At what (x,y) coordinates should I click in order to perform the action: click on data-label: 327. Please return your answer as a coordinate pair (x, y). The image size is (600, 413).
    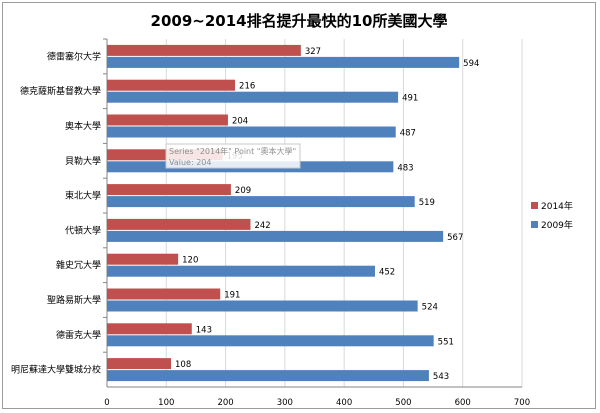
    Looking at the image, I should click on (313, 52).